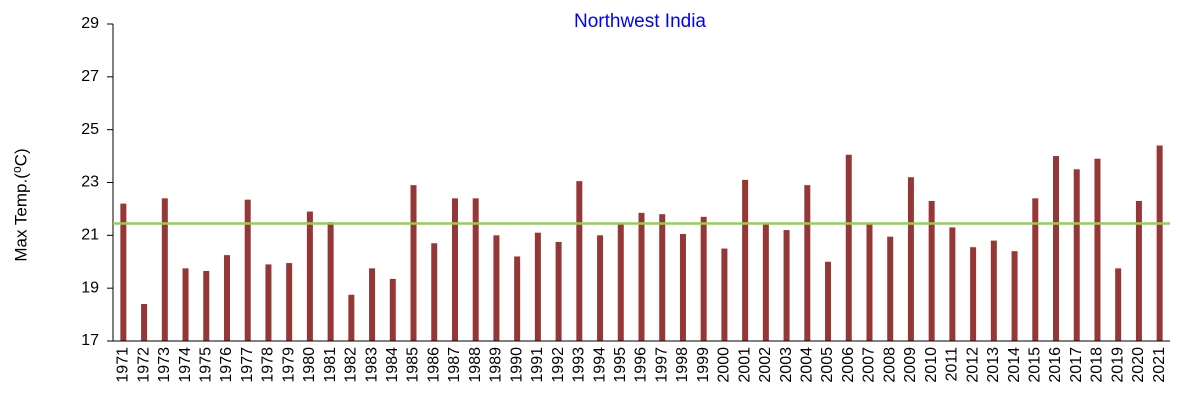  I want to click on x-tick-label: 1971, so click(123, 365).